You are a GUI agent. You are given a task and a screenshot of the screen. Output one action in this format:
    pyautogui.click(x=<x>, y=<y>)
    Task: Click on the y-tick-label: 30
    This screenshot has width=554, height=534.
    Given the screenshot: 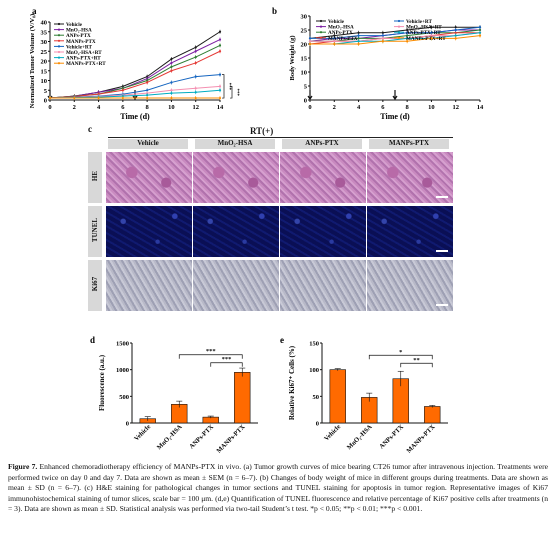 What is the action you would take?
    pyautogui.click(x=304, y=17)
    